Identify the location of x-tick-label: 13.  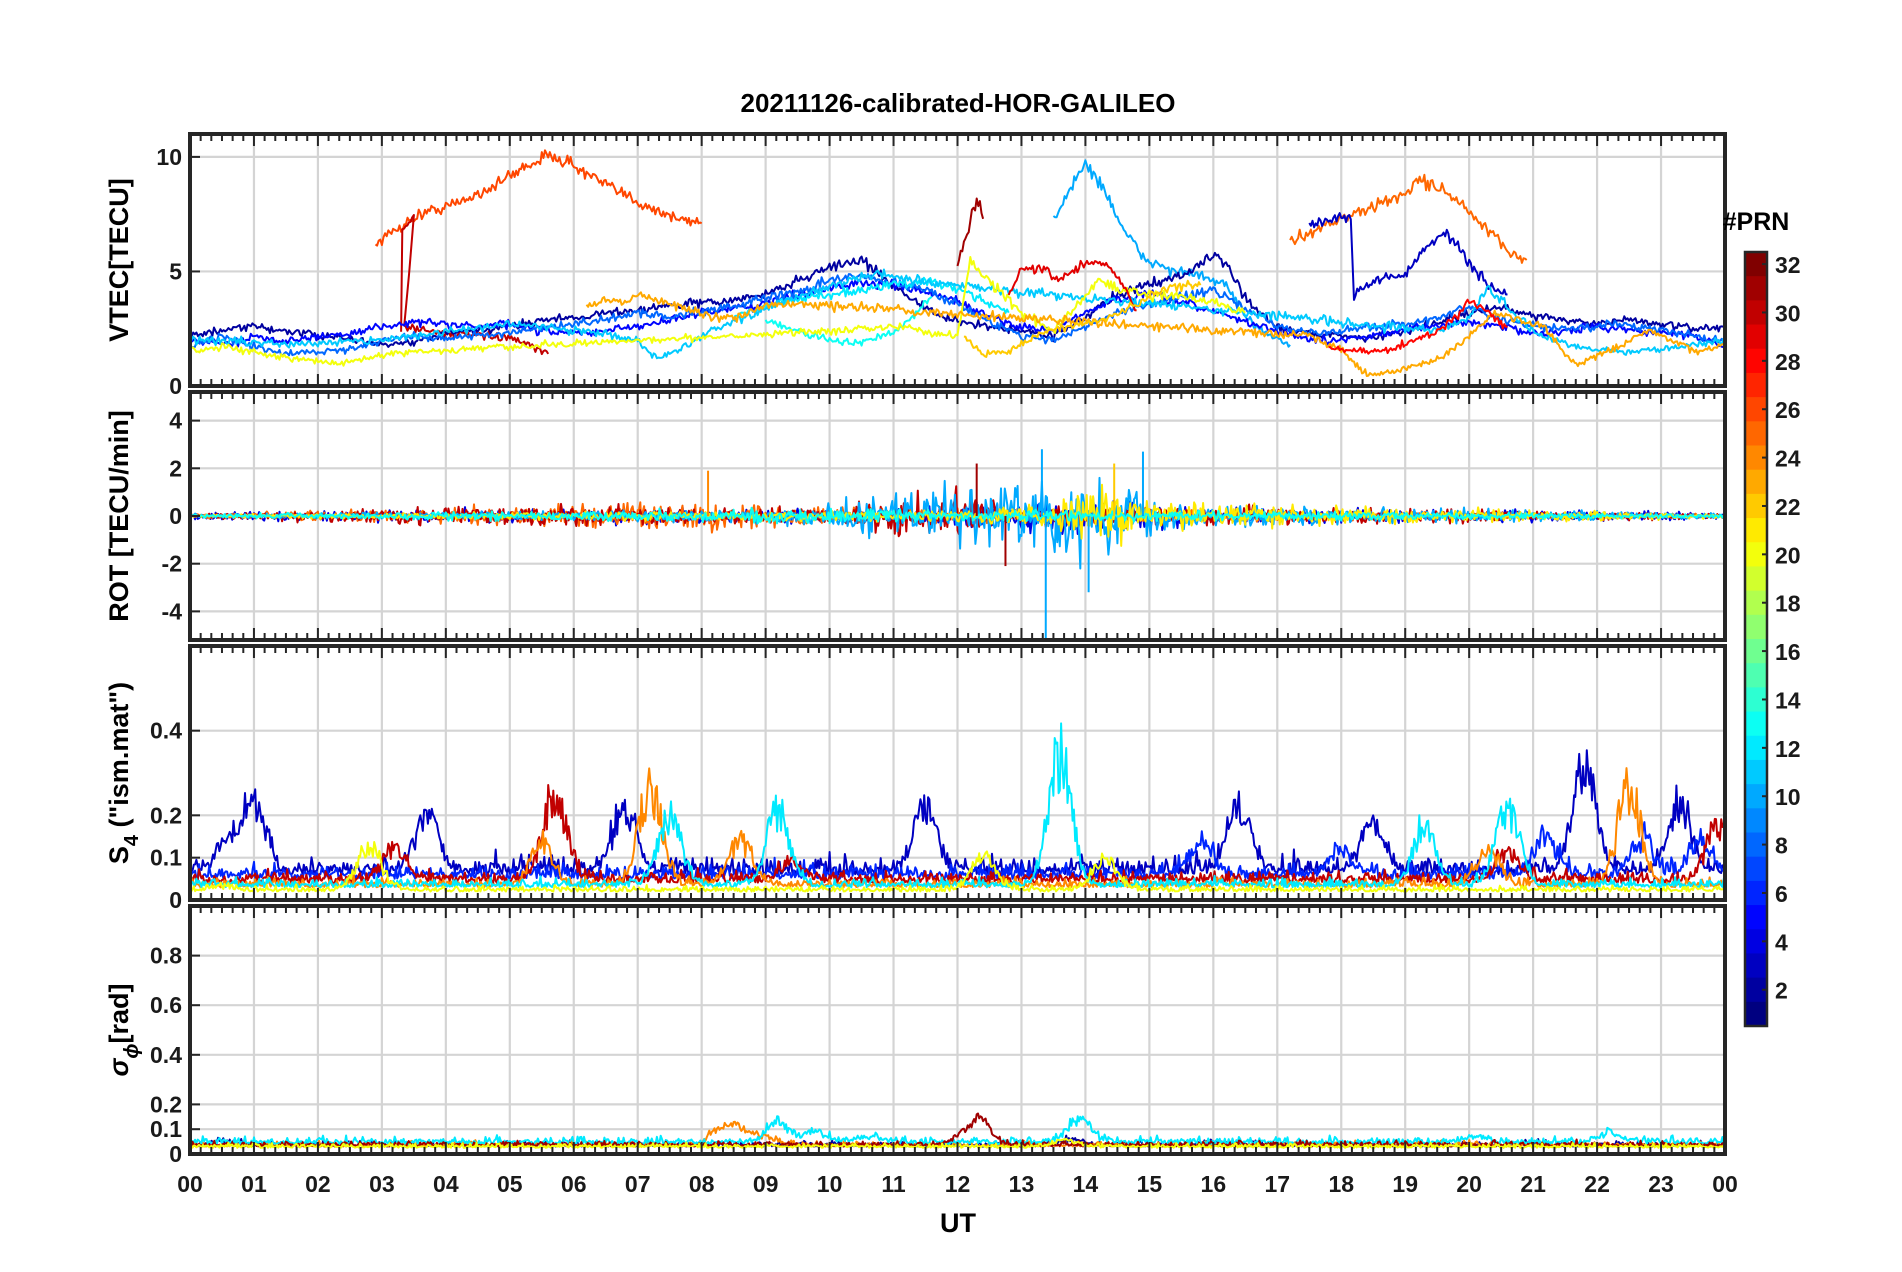
(1022, 1184).